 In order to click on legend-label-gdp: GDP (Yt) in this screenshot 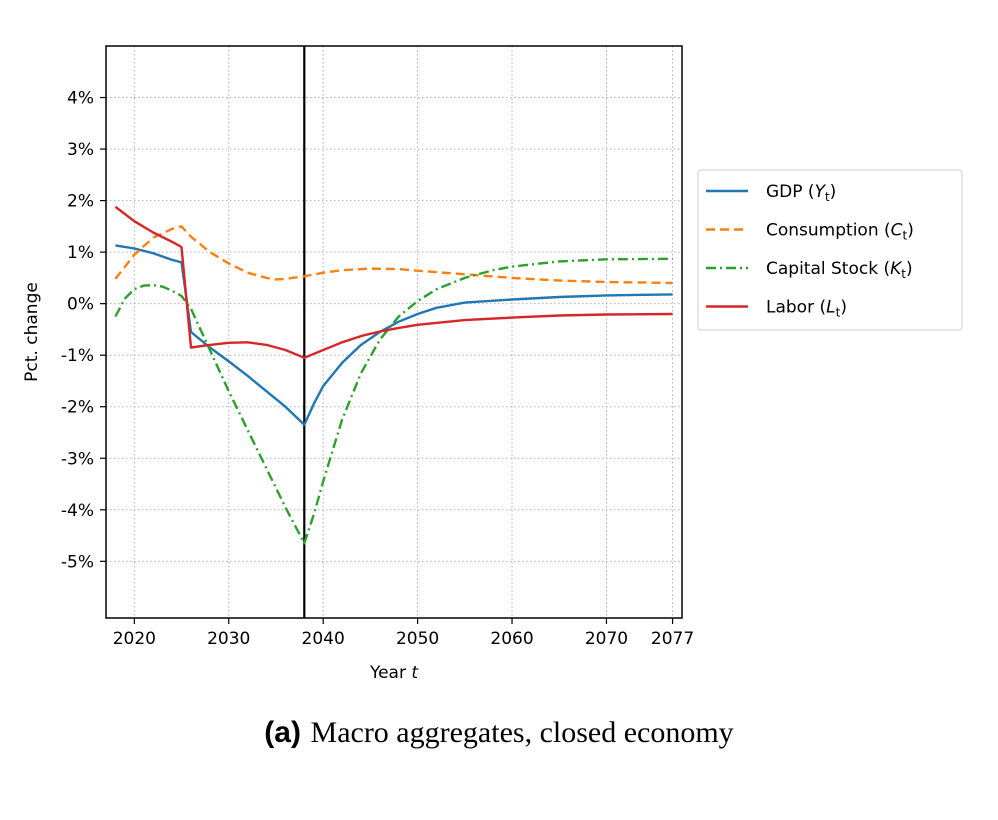, I will do `click(801, 193)`.